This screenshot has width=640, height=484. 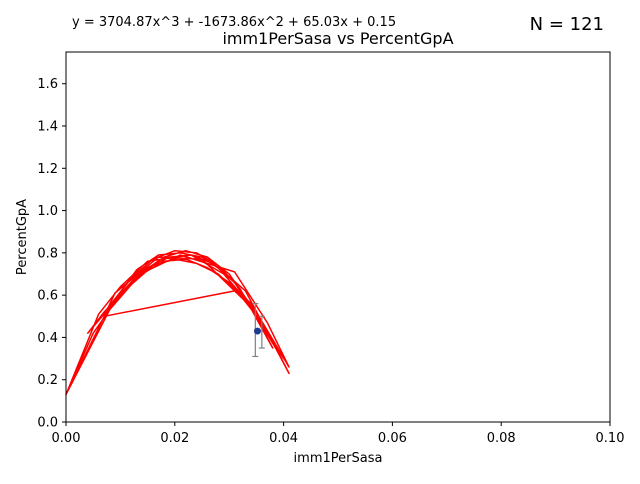 What do you see at coordinates (22, 237) in the screenshot?
I see `y-axis-label: PercentGpA` at bounding box center [22, 237].